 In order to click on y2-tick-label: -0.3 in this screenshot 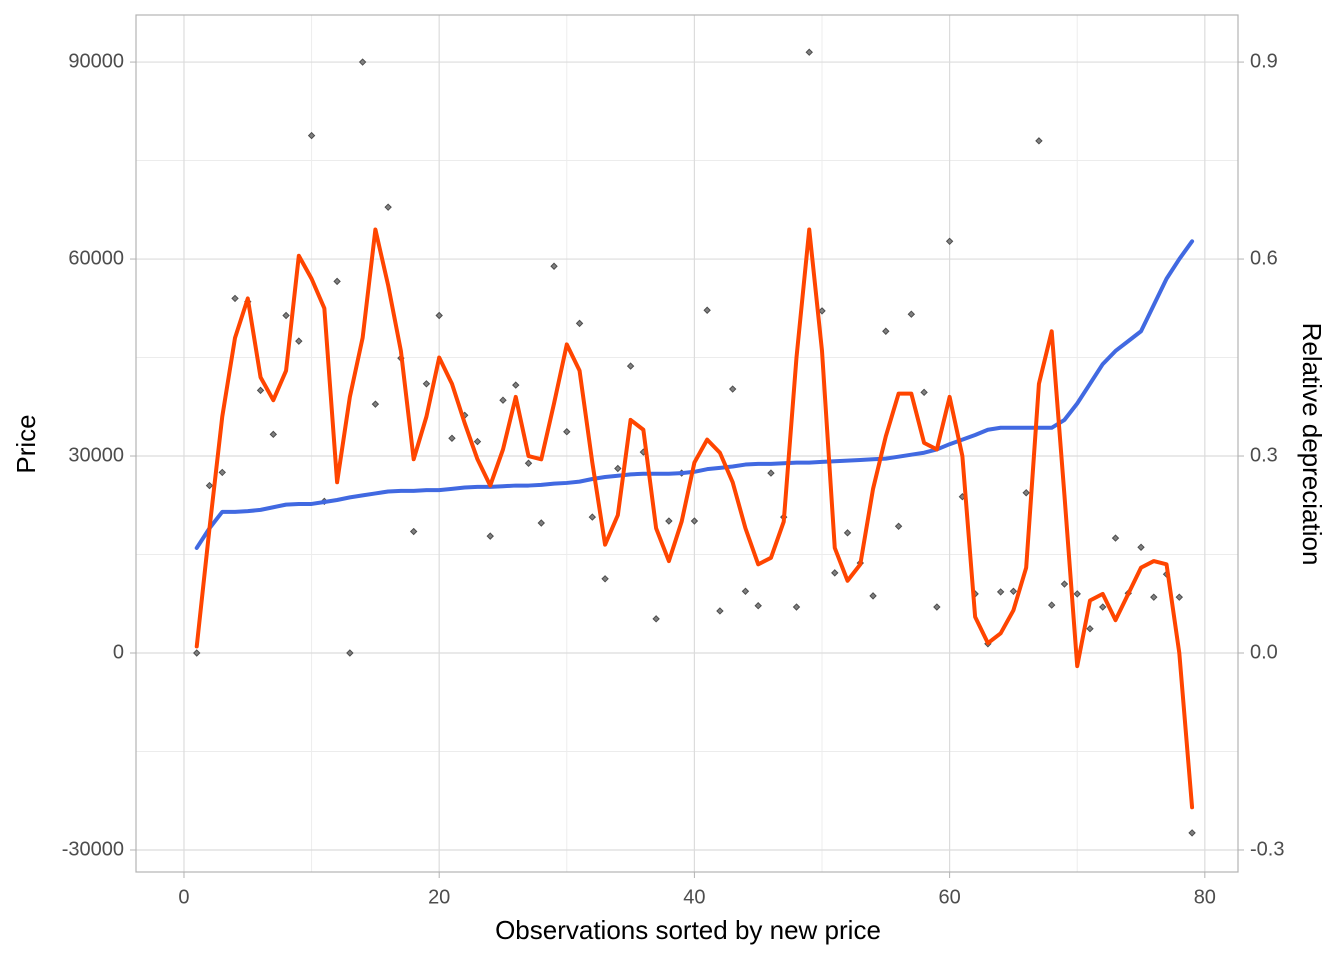, I will do `click(1267, 849)`.